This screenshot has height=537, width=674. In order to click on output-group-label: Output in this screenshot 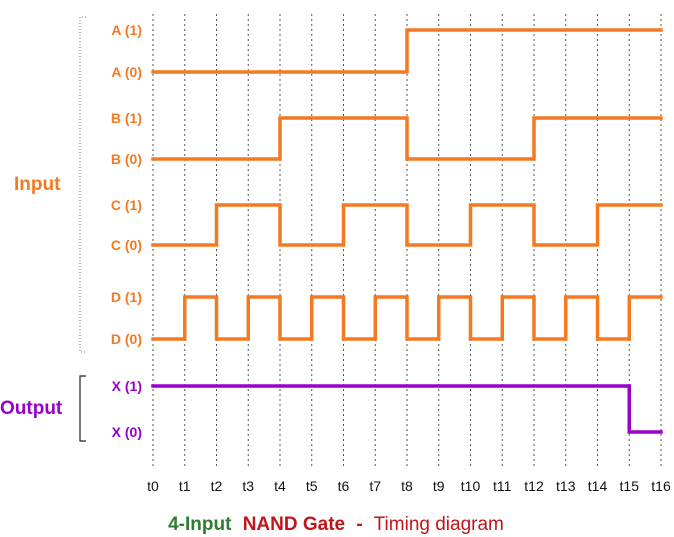, I will do `click(31, 408)`.